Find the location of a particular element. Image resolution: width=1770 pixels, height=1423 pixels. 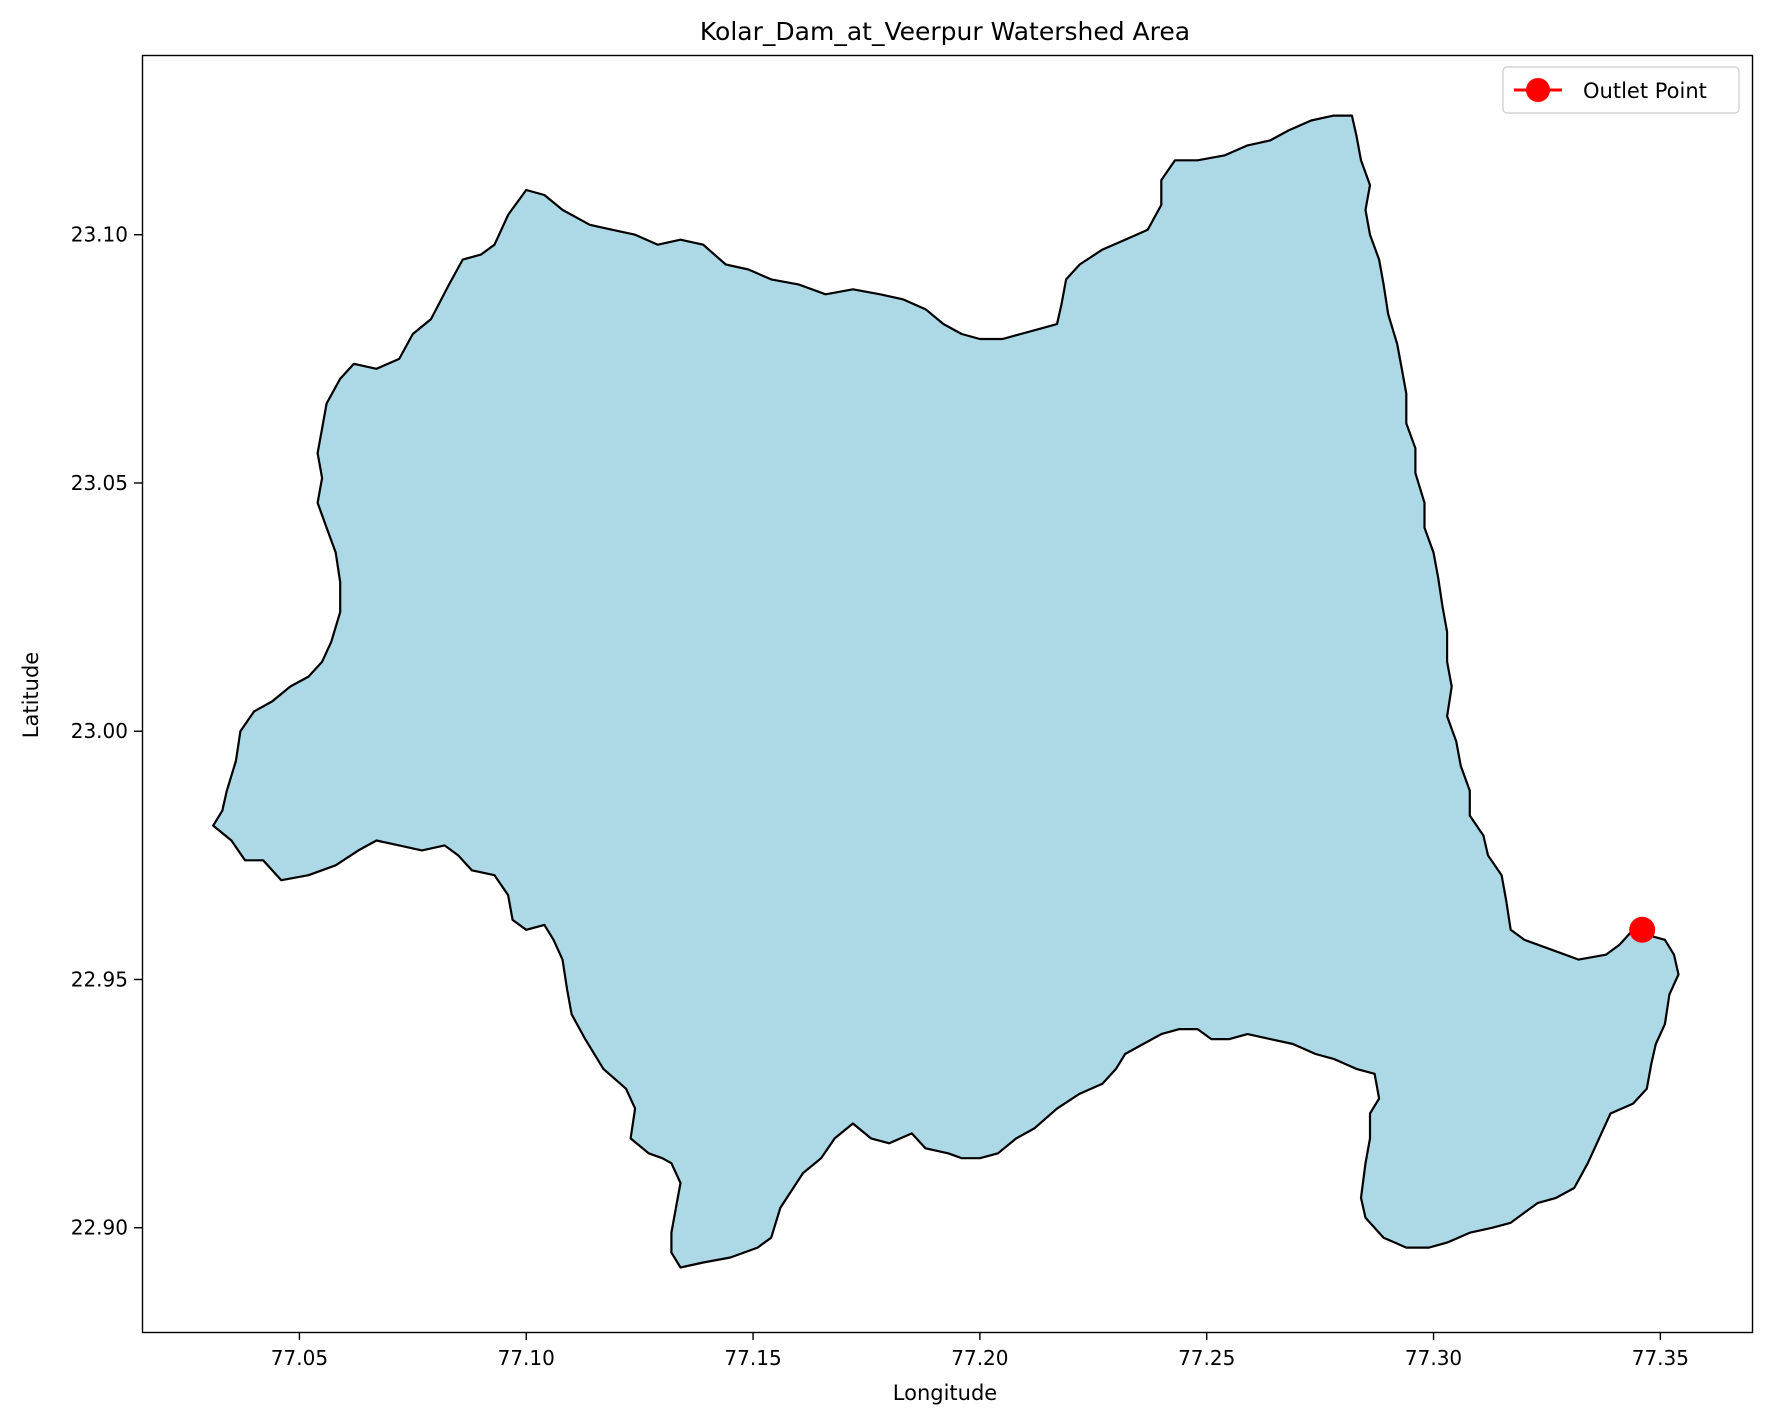

legend-marker-swatch is located at coordinates (1538, 90).